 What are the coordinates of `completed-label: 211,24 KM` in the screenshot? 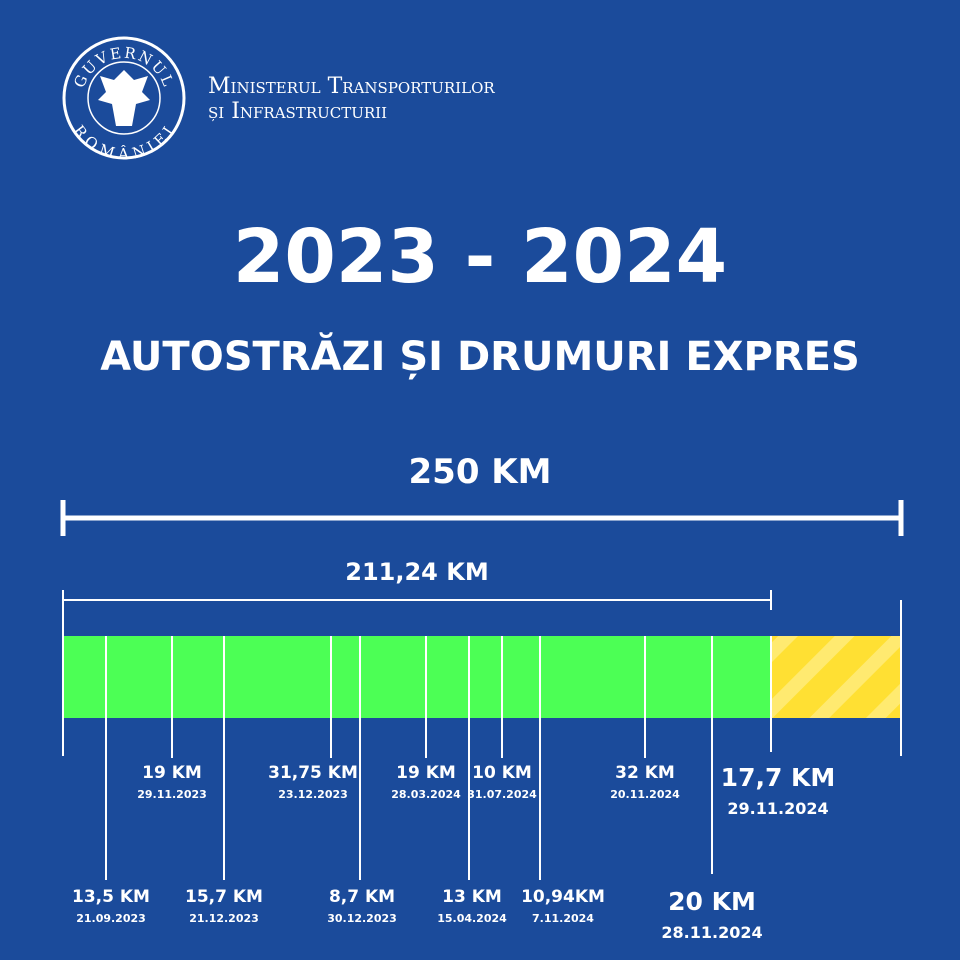 It's located at (416, 572).